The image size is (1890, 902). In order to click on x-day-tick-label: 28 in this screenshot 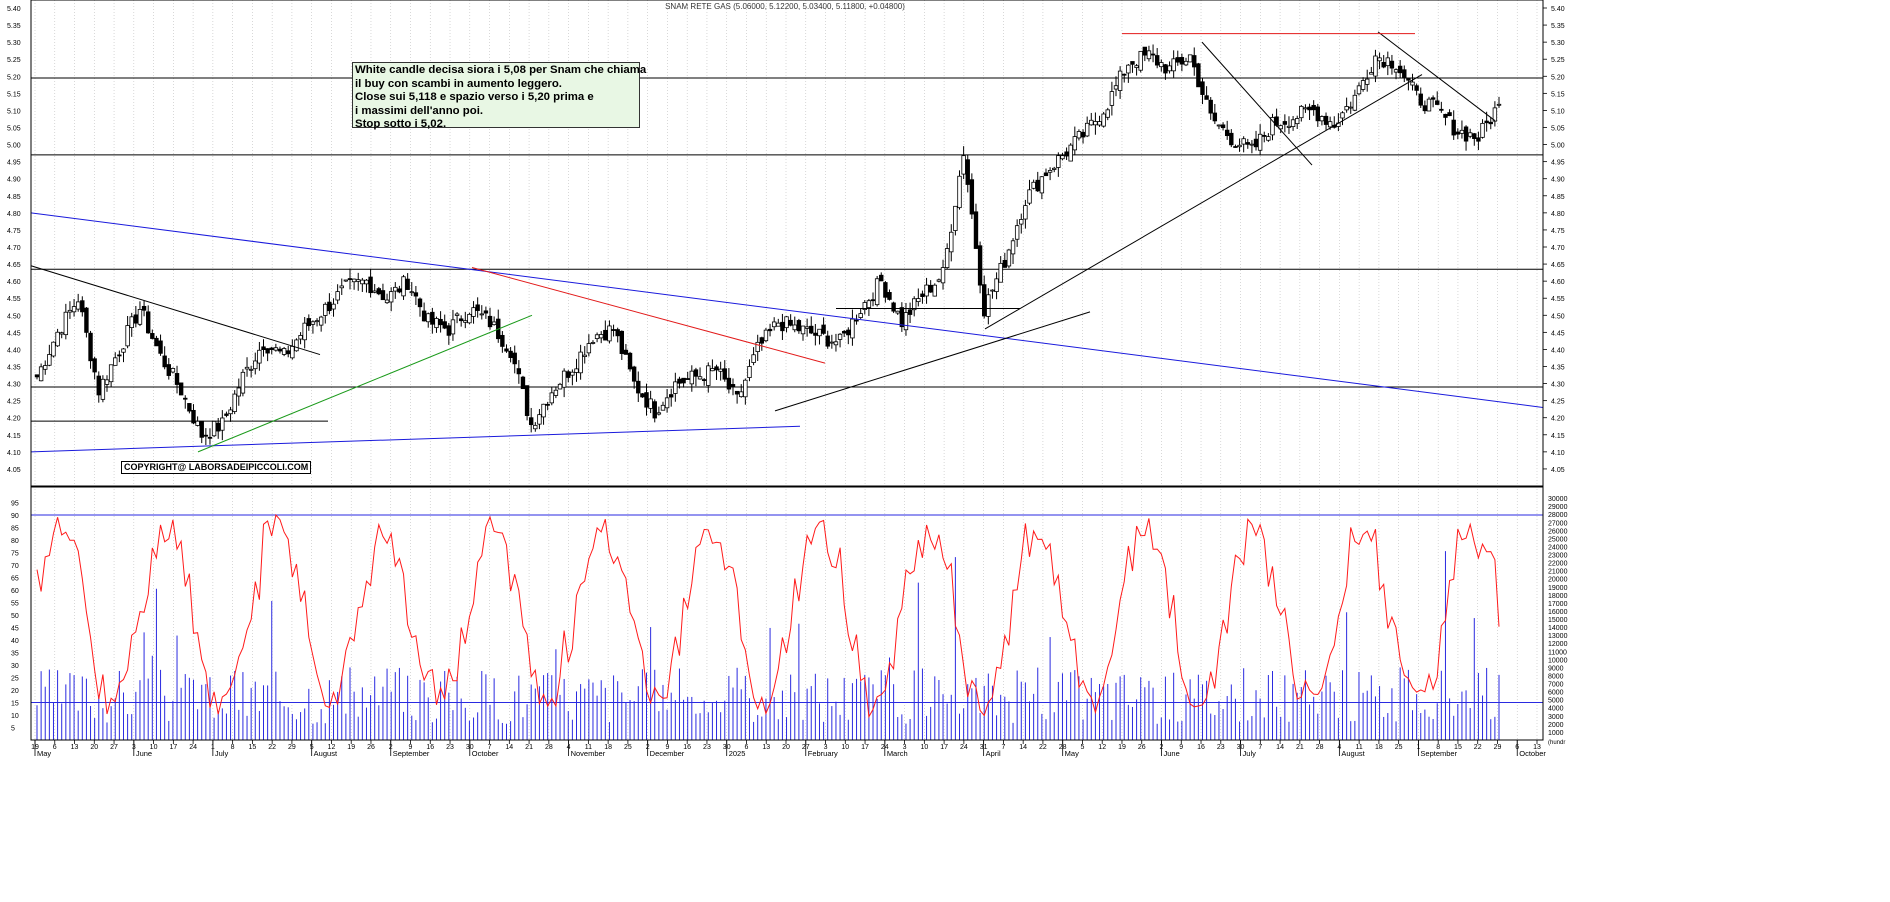, I will do `click(1320, 747)`.